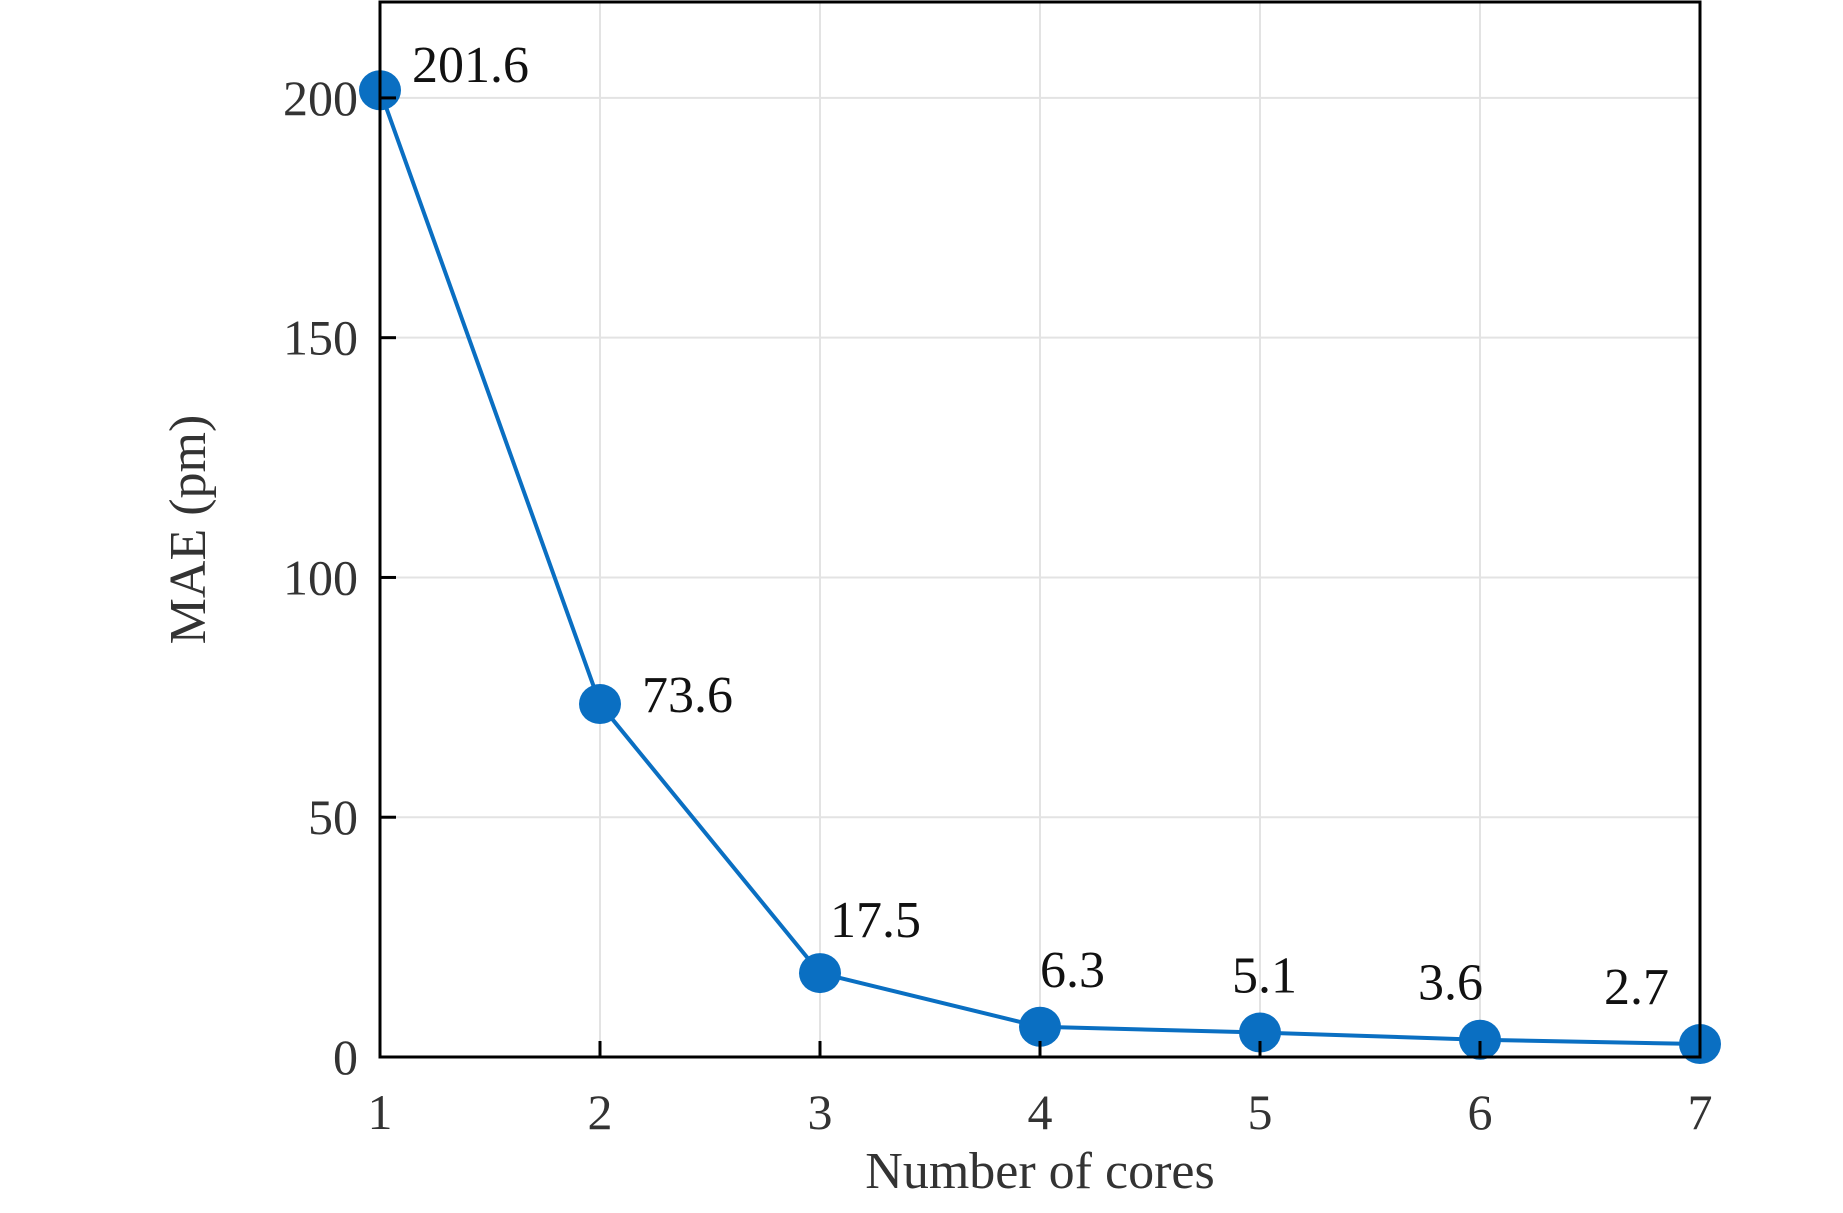  Describe the element at coordinates (320, 98) in the screenshot. I see `y-tick-label: 200` at that location.